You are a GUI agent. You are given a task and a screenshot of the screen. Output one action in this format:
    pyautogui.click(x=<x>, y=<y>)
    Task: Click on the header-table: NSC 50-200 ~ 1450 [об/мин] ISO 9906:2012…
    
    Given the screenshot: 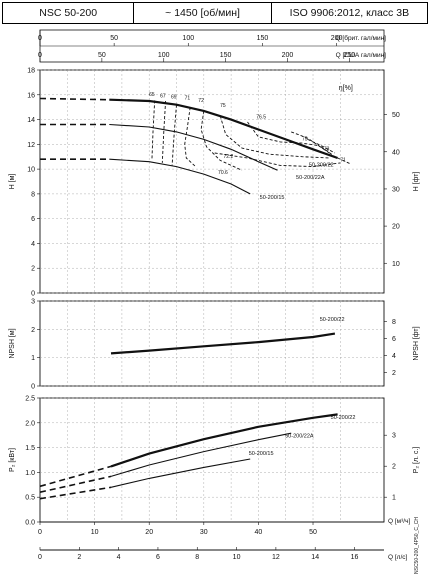 What is the action you would take?
    pyautogui.click(x=215, y=13)
    